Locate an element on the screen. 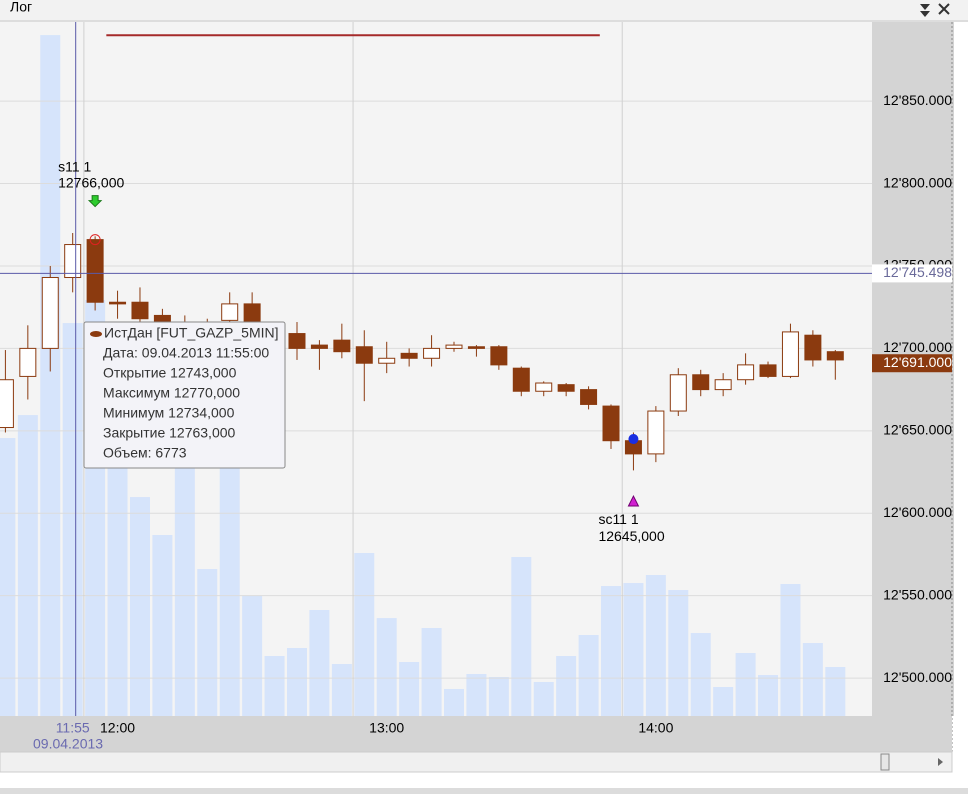 This screenshot has height=799, width=968. sell-price-label: 12766,000 is located at coordinates (91, 182).